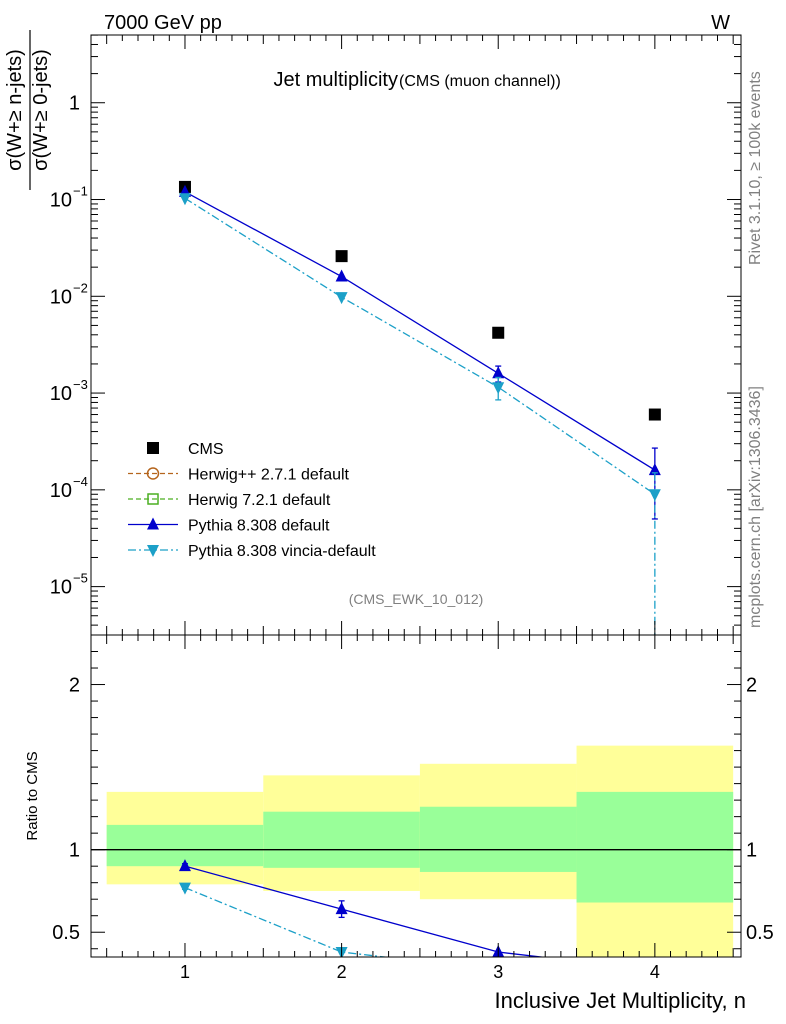 The height and width of the screenshot is (1024, 786). What do you see at coordinates (80, 191) in the screenshot?
I see `y-tick-exponent: −1` at bounding box center [80, 191].